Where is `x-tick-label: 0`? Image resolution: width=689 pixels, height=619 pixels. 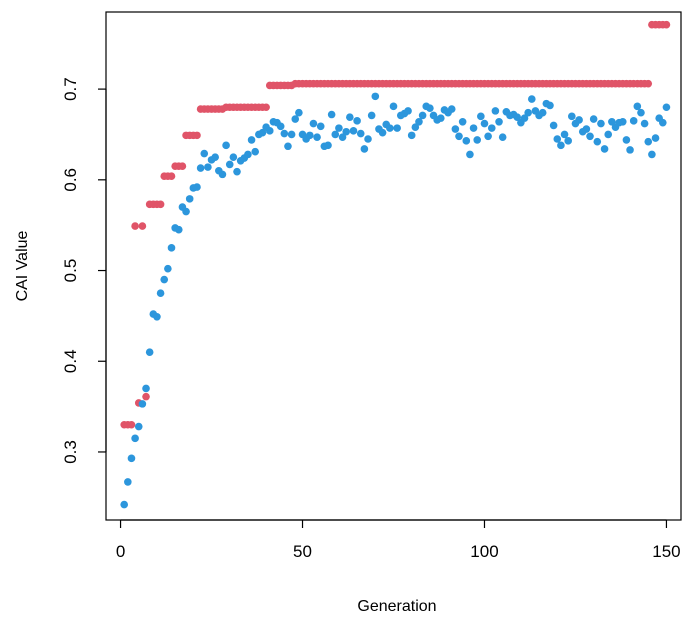
x-tick-label: 0 is located at coordinates (120, 551).